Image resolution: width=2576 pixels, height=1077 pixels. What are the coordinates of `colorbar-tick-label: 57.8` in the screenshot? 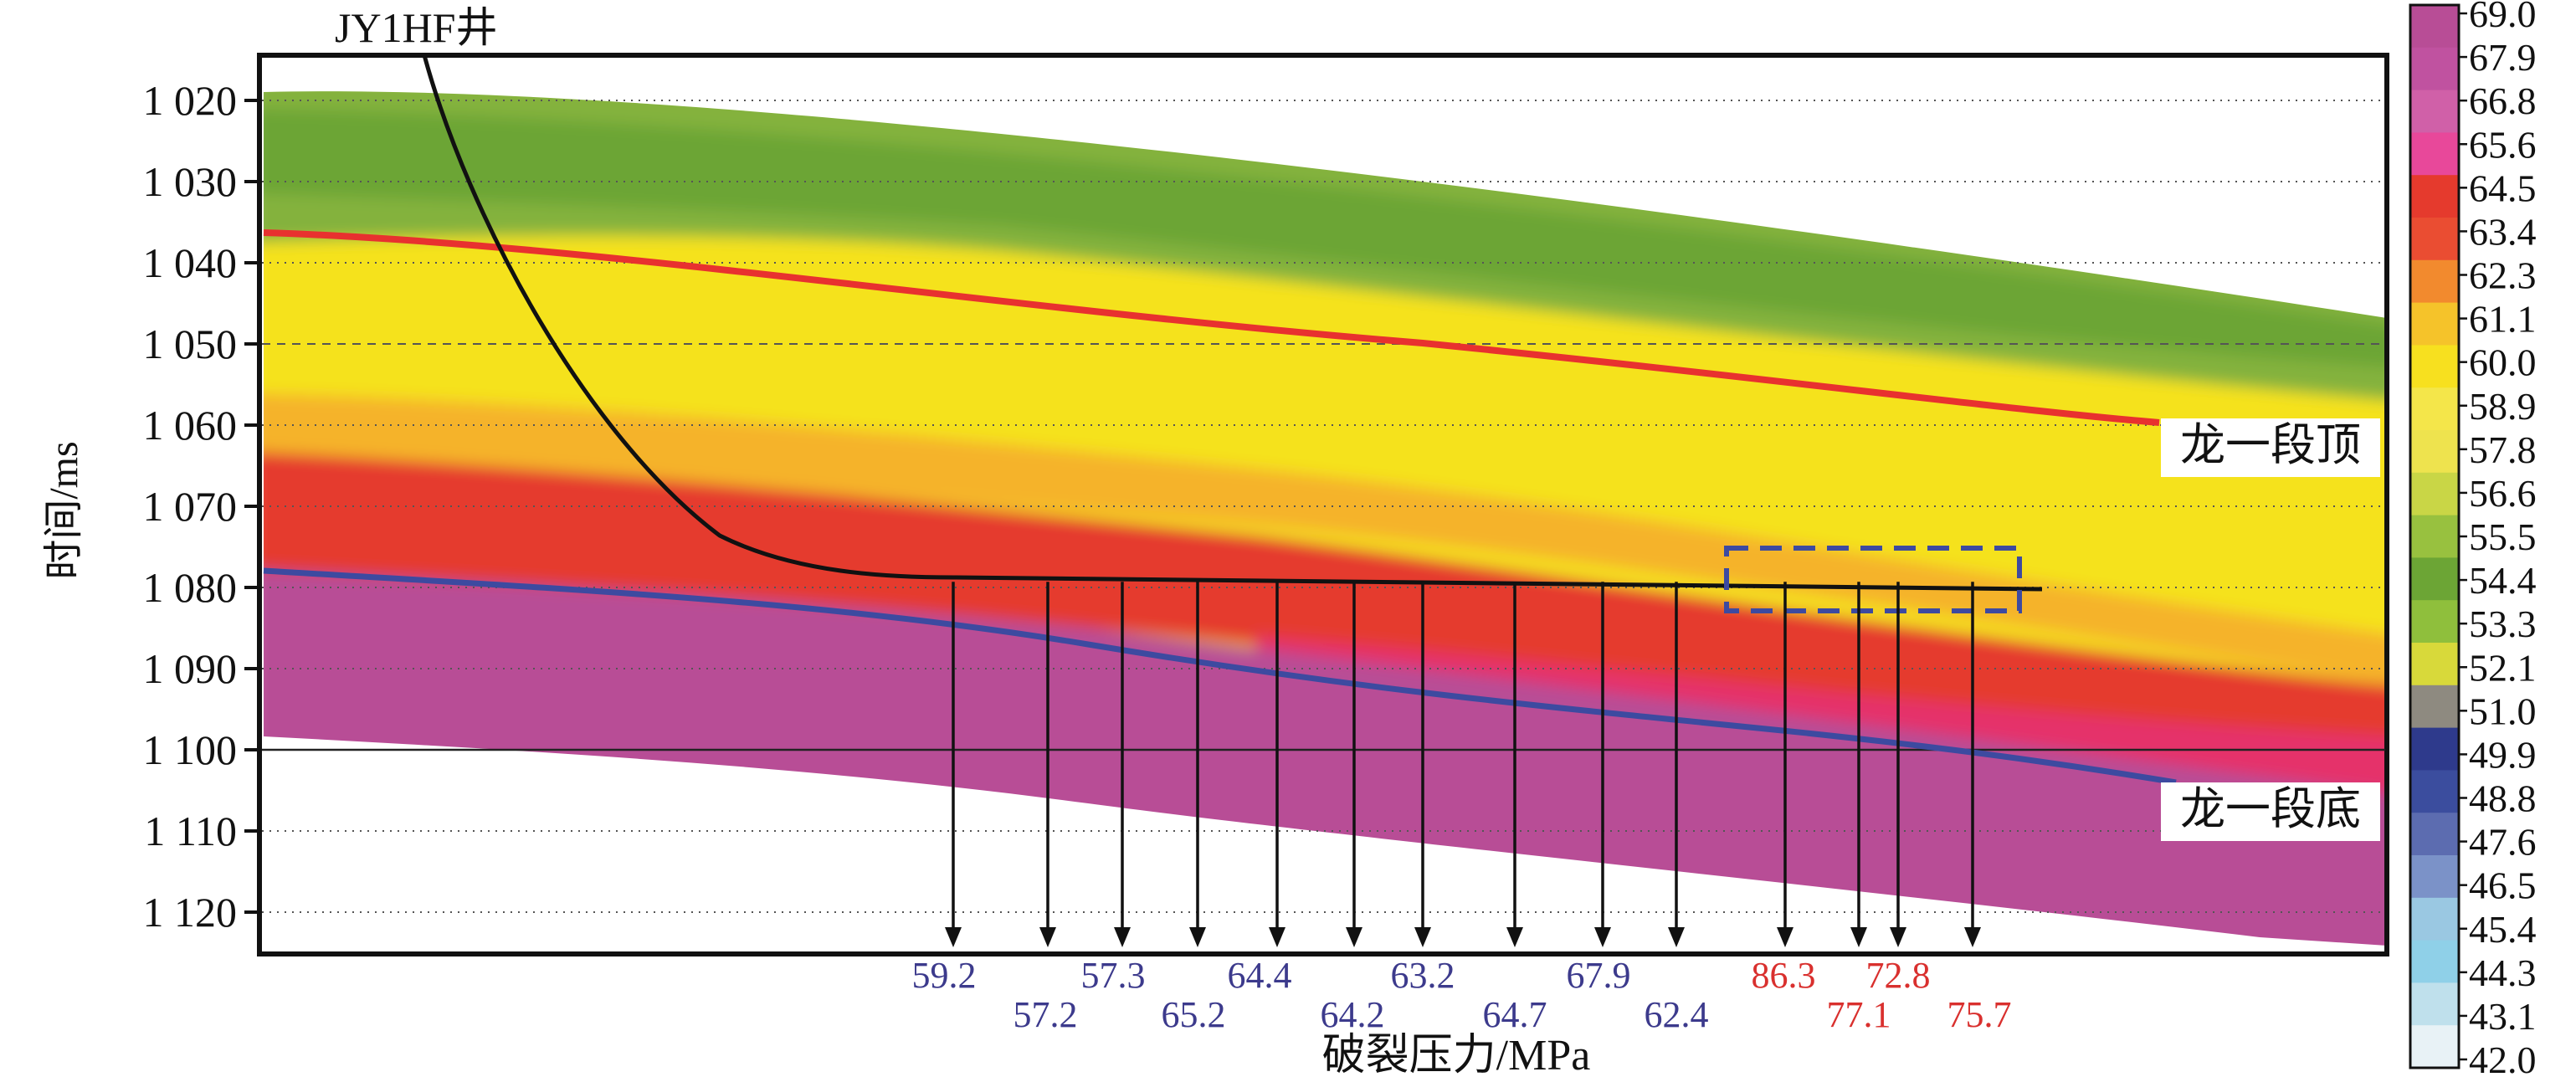 It's located at (2503, 449).